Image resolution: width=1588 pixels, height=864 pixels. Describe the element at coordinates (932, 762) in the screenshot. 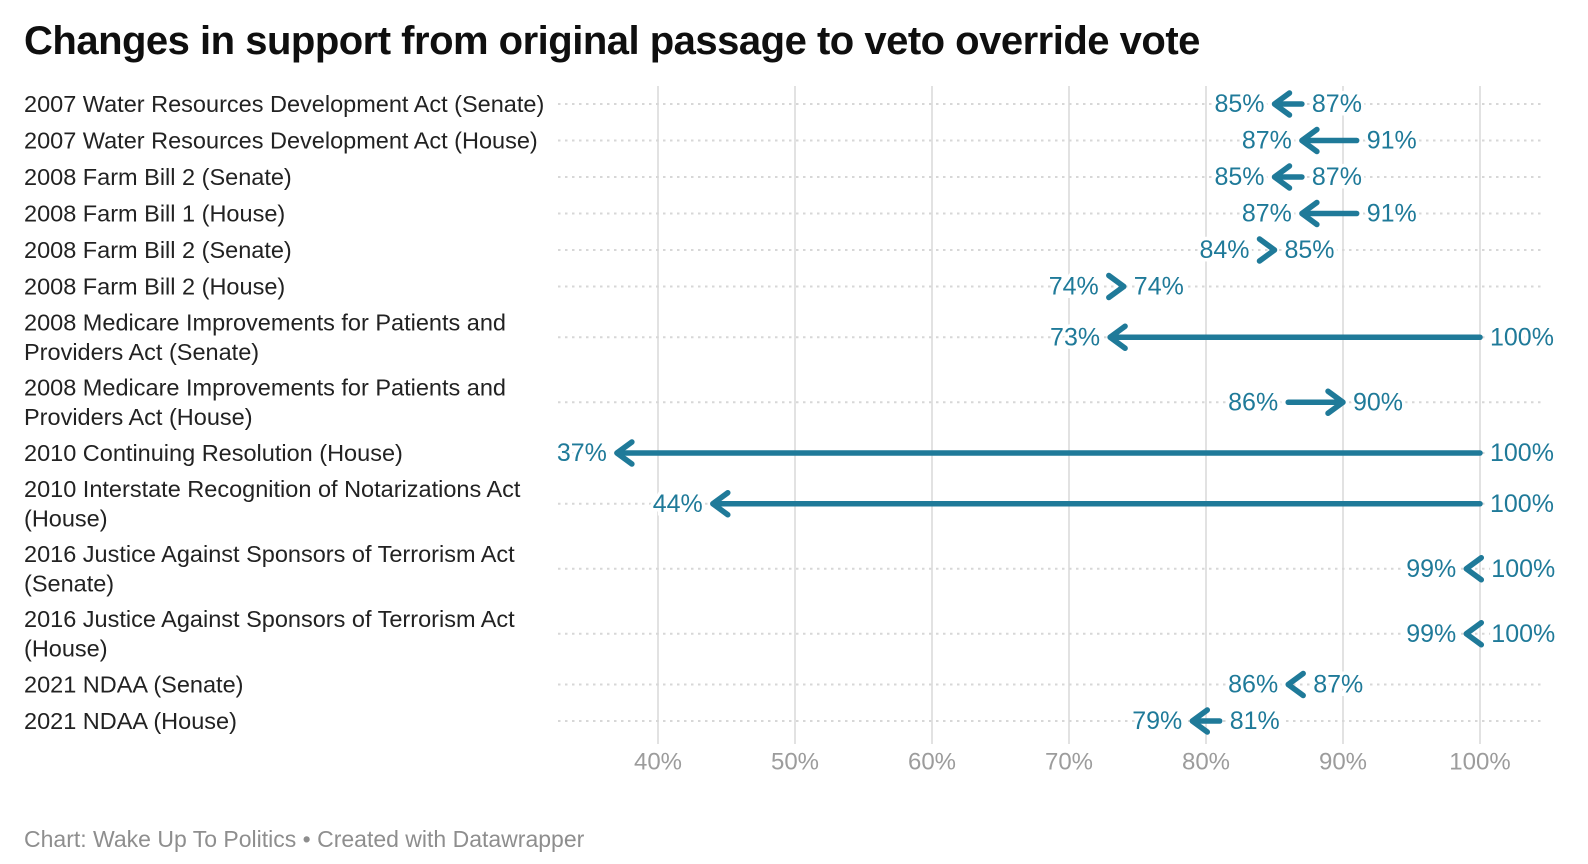

I see `x-tick-label: 60%` at that location.